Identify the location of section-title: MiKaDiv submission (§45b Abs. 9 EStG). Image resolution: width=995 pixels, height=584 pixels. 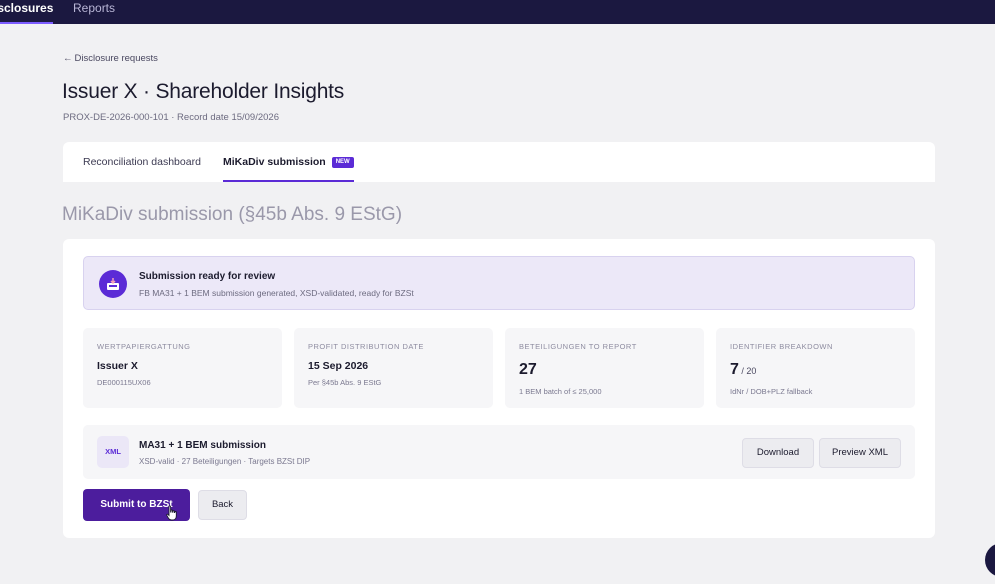
(232, 214).